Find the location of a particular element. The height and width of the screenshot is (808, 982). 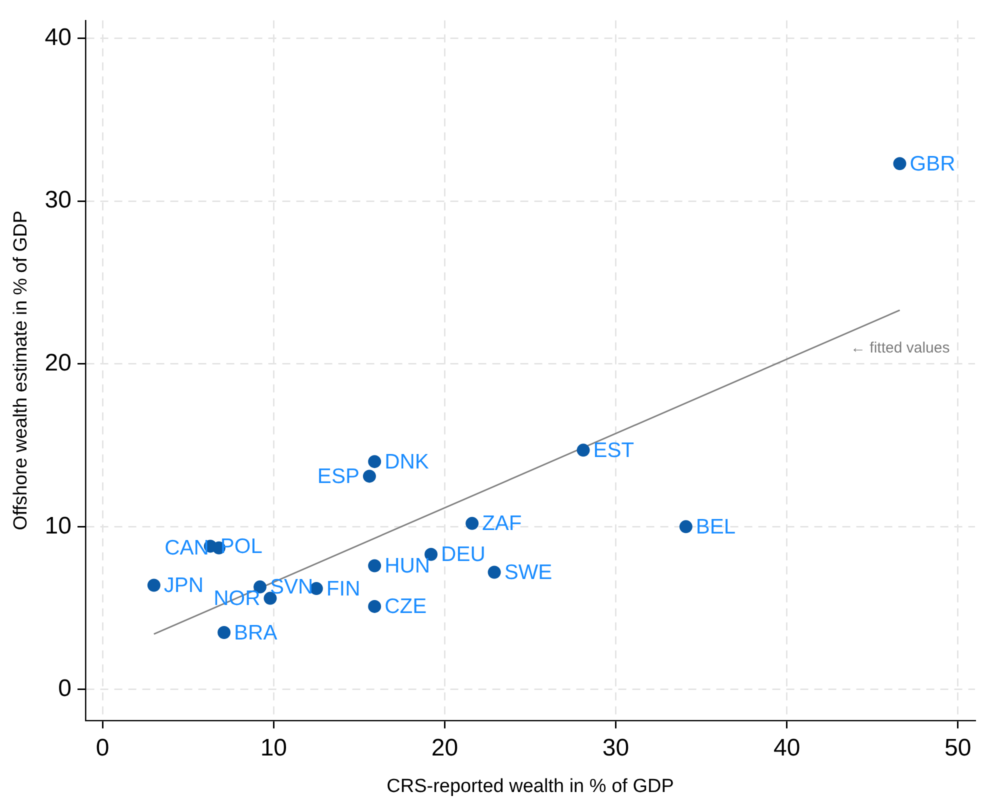

x-axis-title: CRS-reported wealth in % of GDP is located at coordinates (530, 786).